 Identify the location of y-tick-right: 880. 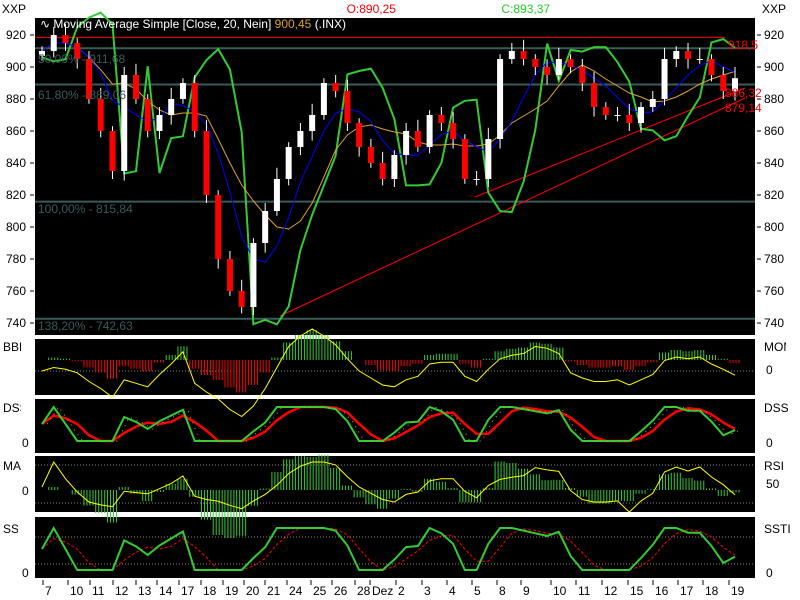
(774, 99).